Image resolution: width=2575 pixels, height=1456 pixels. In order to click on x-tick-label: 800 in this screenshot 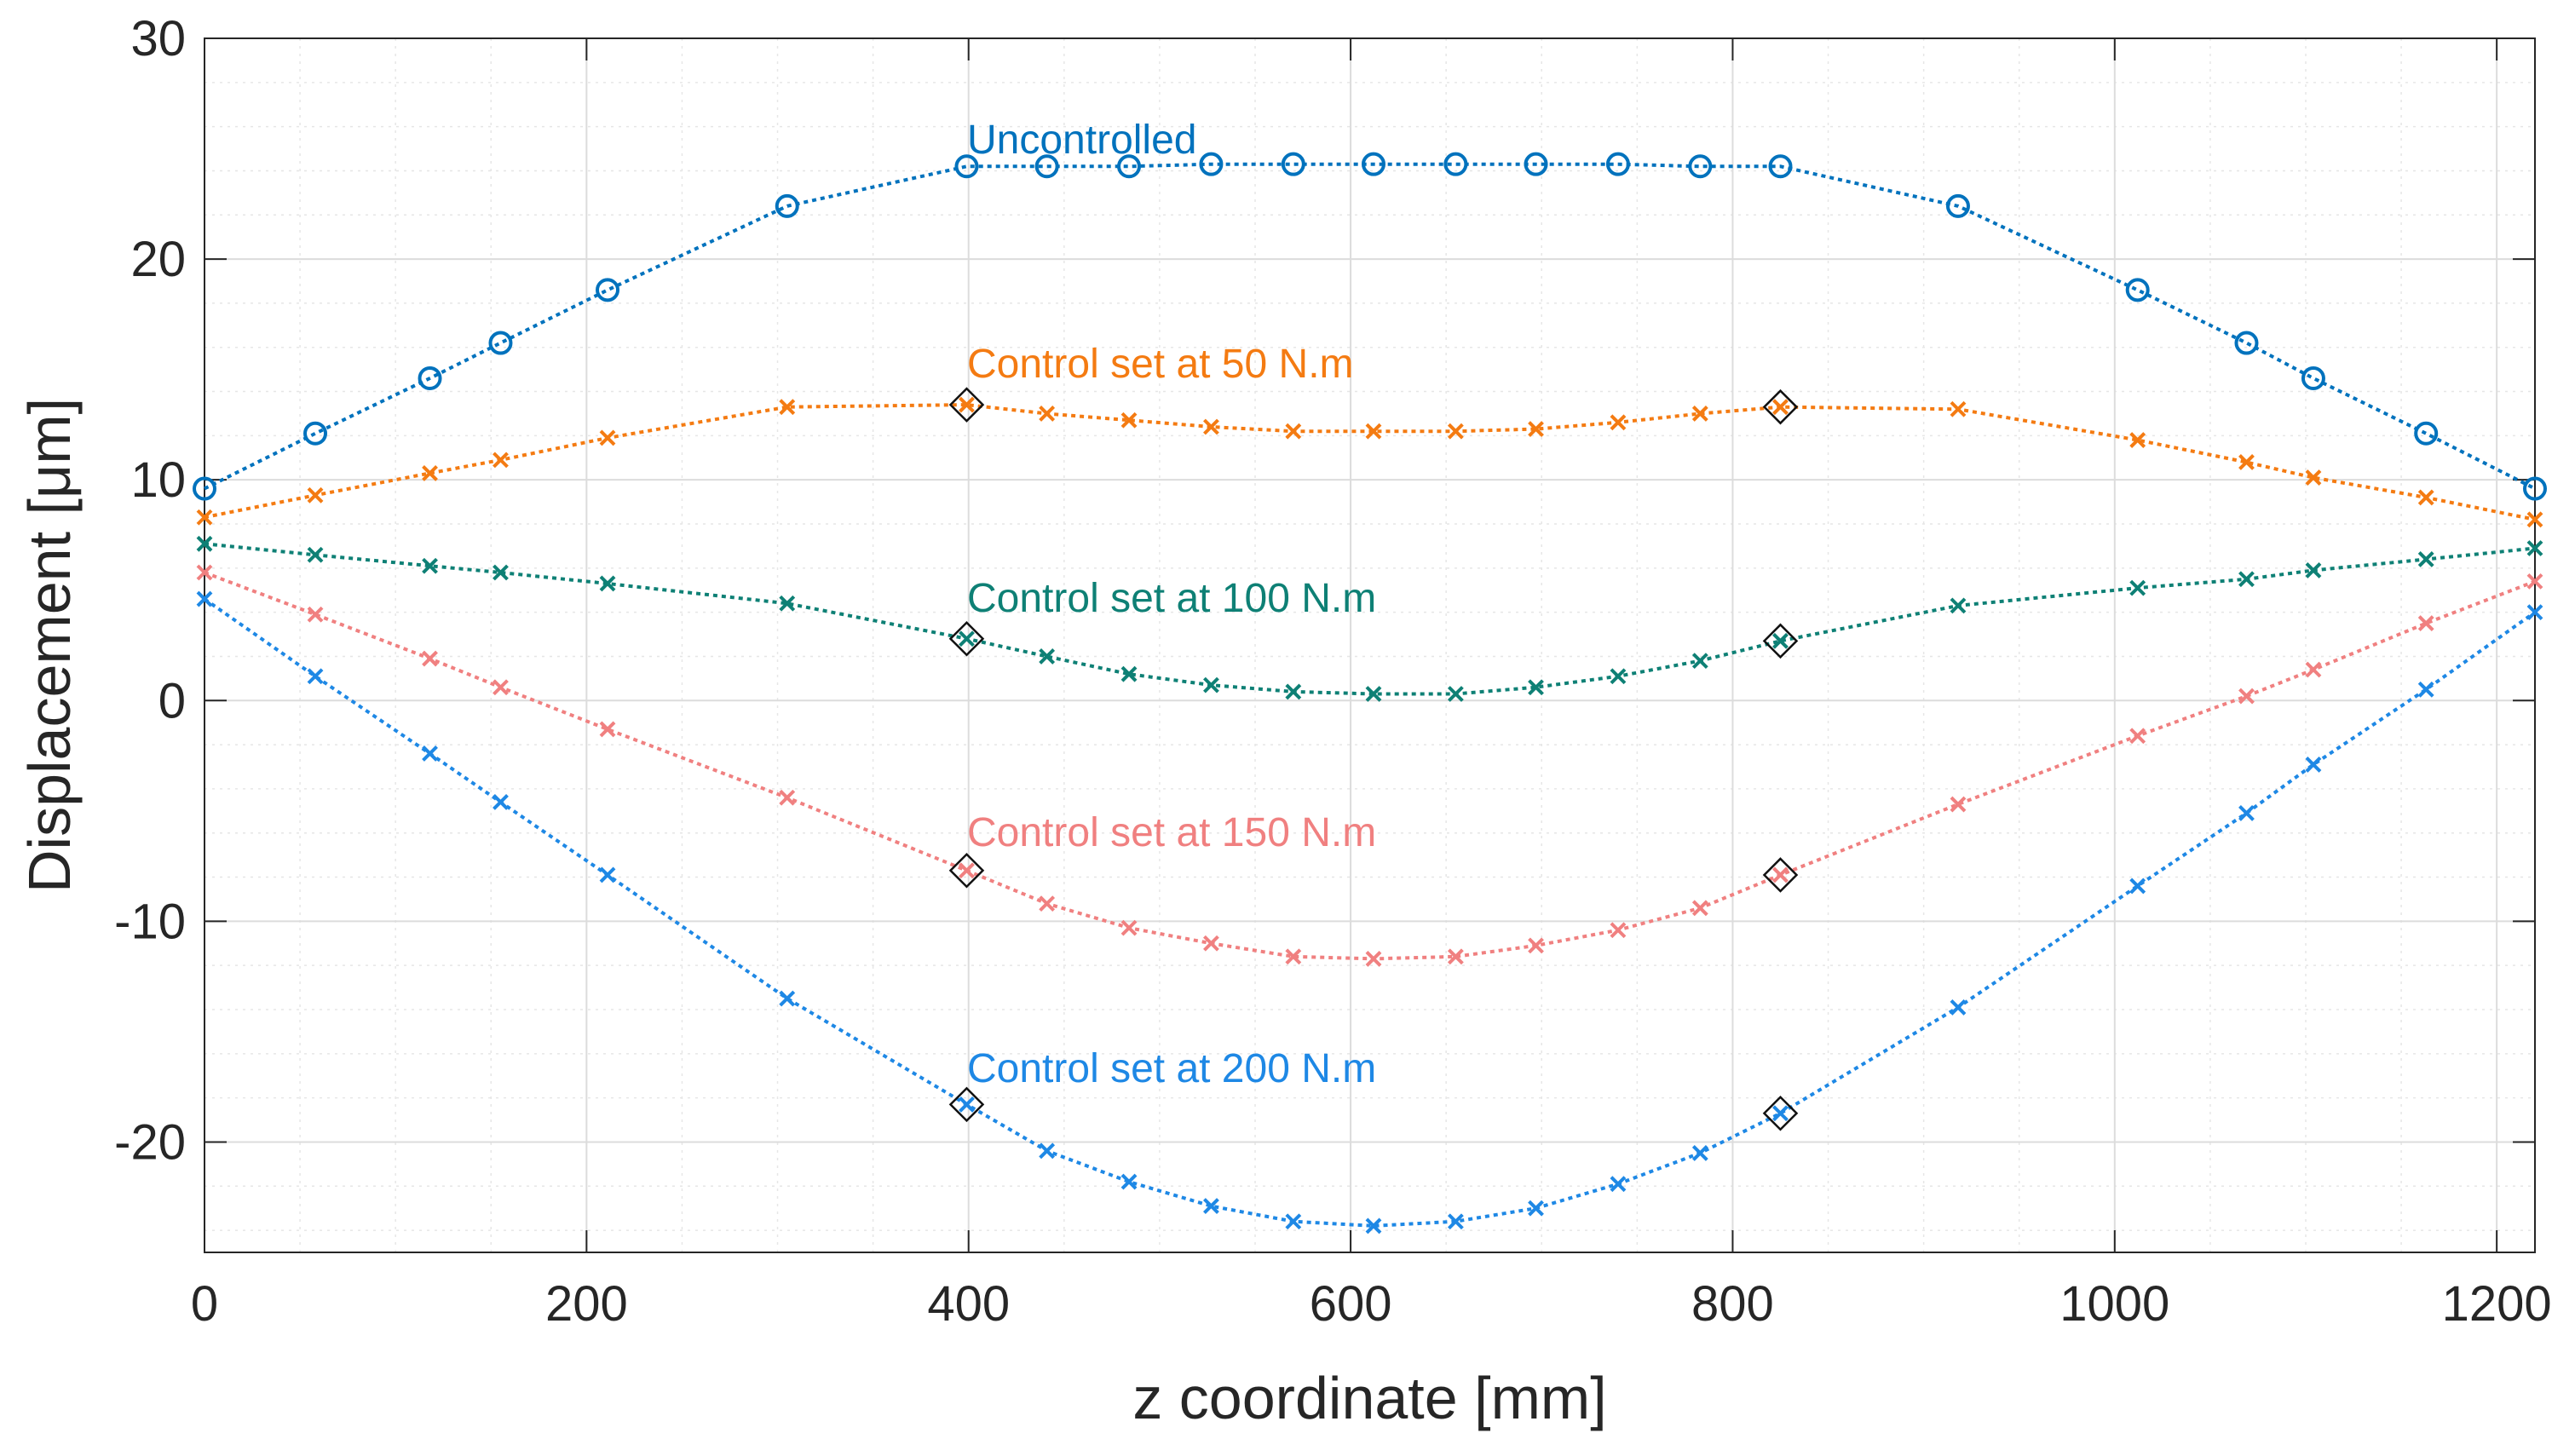, I will do `click(1732, 1304)`.